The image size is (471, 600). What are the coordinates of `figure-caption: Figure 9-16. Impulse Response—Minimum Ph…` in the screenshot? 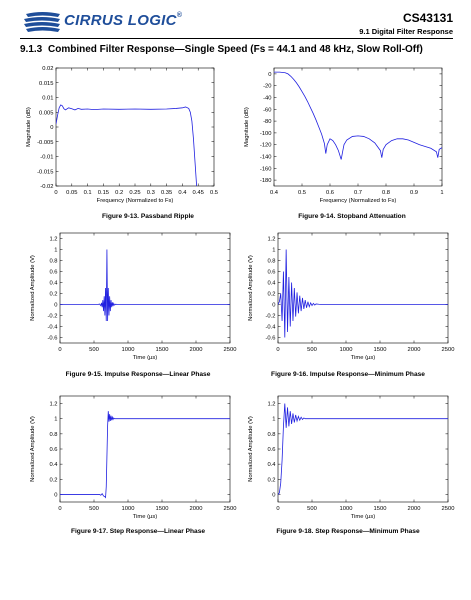 It's located at (348, 374).